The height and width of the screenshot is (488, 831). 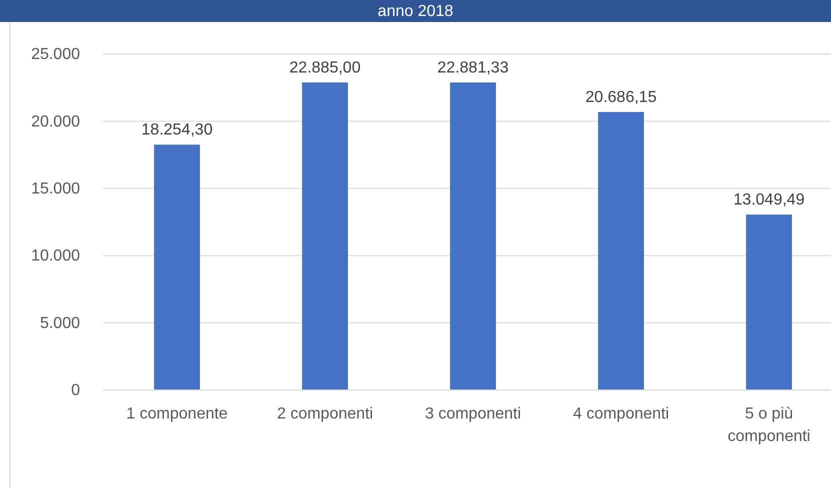 What do you see at coordinates (769, 425) in the screenshot?
I see `x-tick-label: 5 o più componenti` at bounding box center [769, 425].